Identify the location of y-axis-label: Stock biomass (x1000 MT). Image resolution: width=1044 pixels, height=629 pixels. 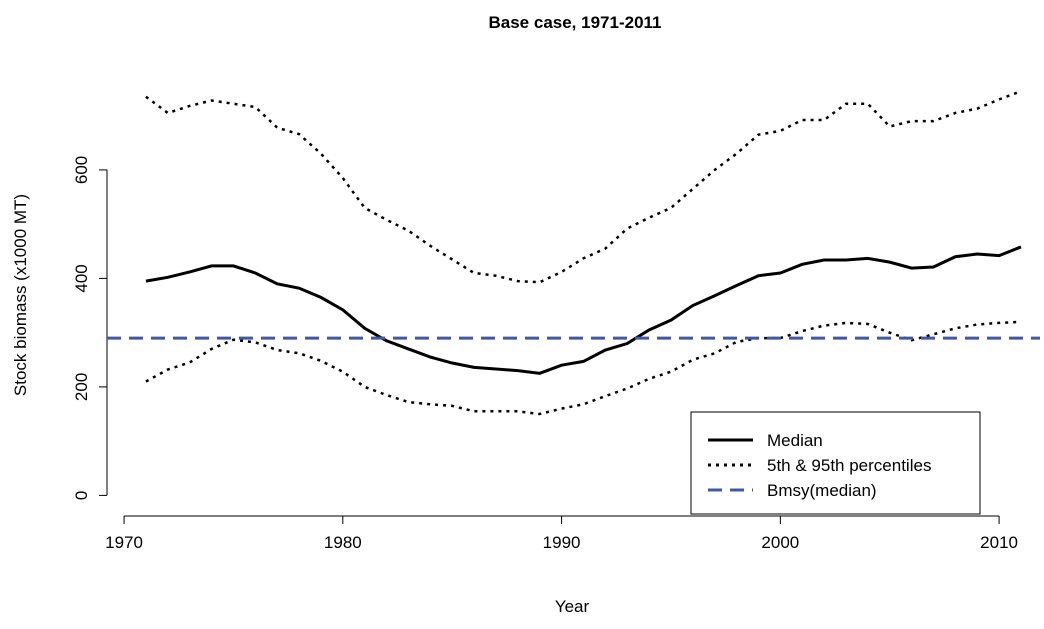
(20, 295).